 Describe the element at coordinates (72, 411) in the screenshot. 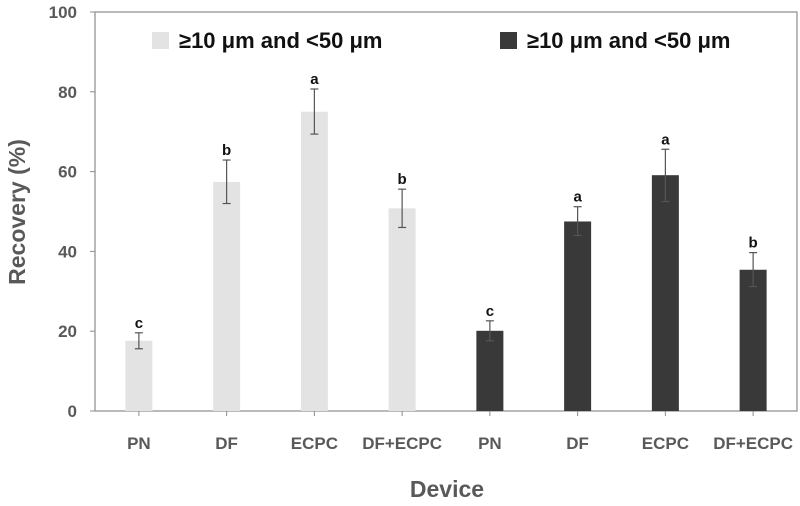

I see `y-tick-label: 0` at that location.